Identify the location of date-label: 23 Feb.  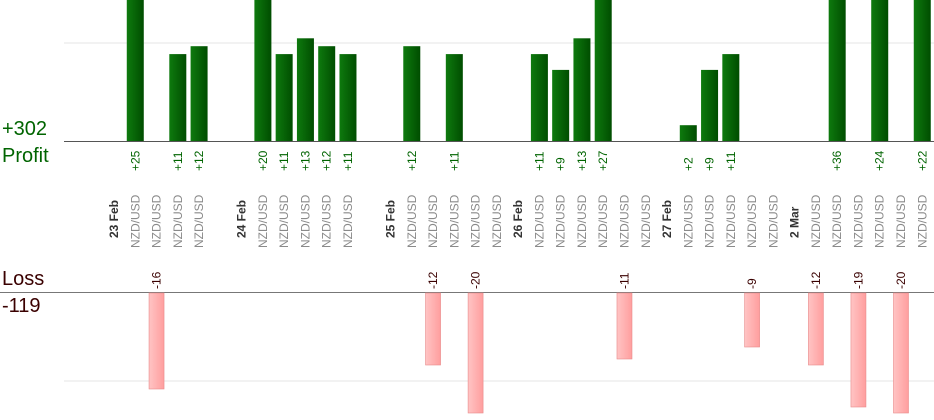
(114, 219).